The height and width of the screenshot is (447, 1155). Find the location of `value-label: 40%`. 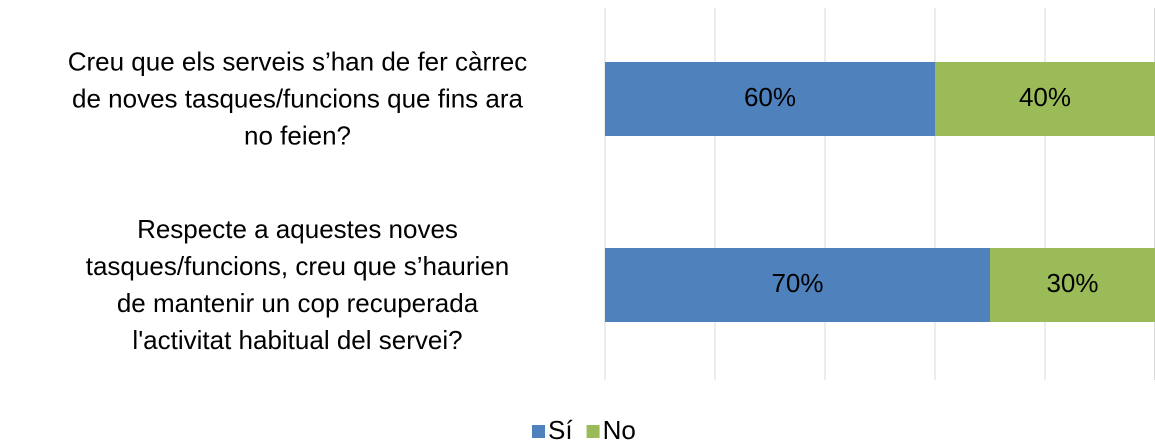

value-label: 40% is located at coordinates (1045, 97).